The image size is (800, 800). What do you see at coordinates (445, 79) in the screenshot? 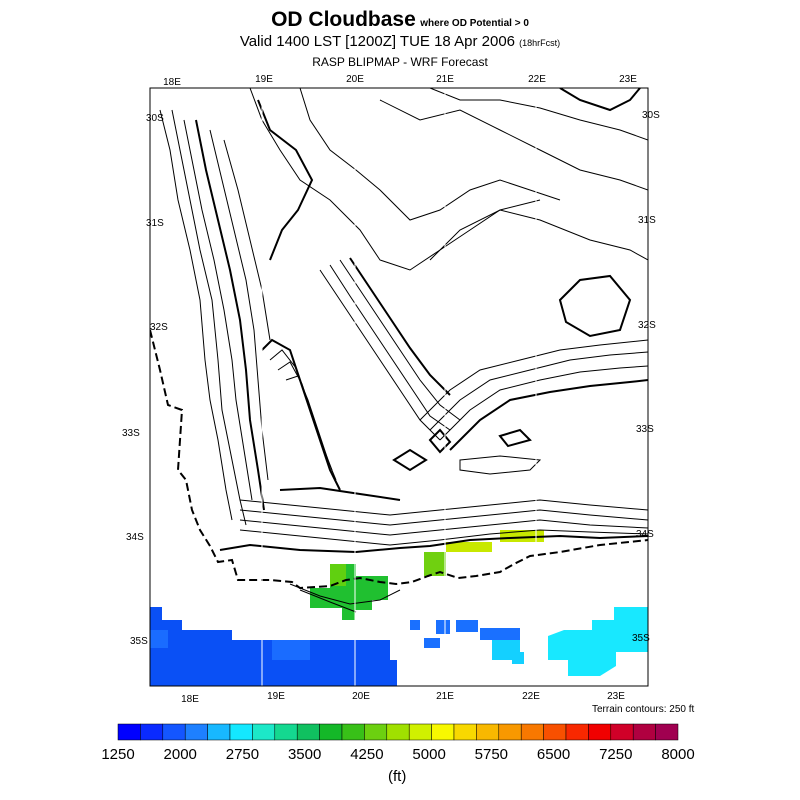
I see `top-lon-label: 21E` at bounding box center [445, 79].